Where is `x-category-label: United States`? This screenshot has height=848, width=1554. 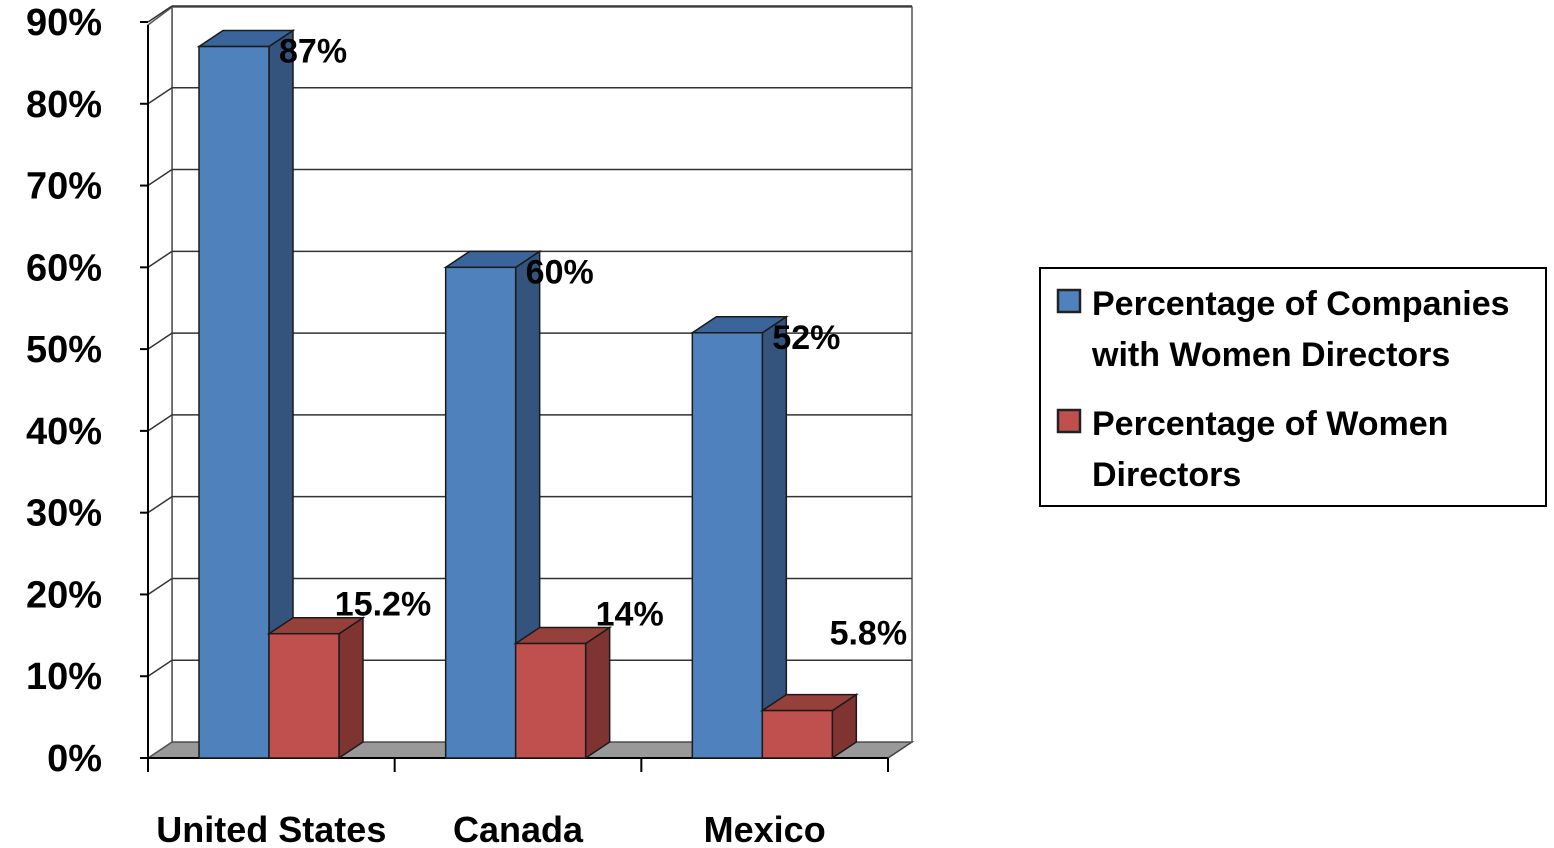
x-category-label: United States is located at coordinates (271, 828).